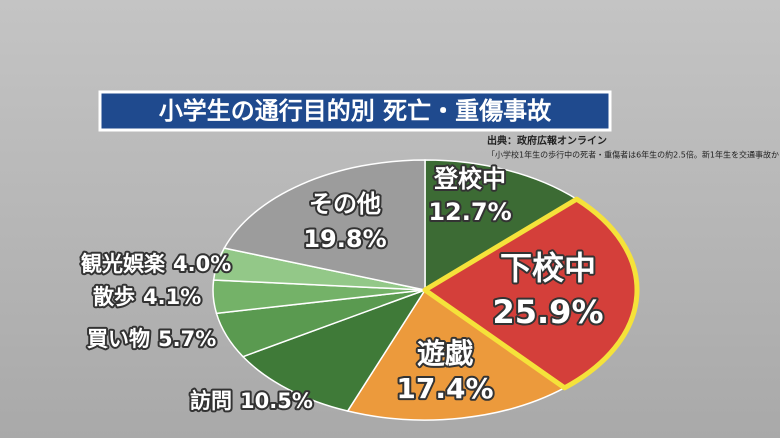 The height and width of the screenshot is (438, 780). I want to click on highlight, so click(531, 293).